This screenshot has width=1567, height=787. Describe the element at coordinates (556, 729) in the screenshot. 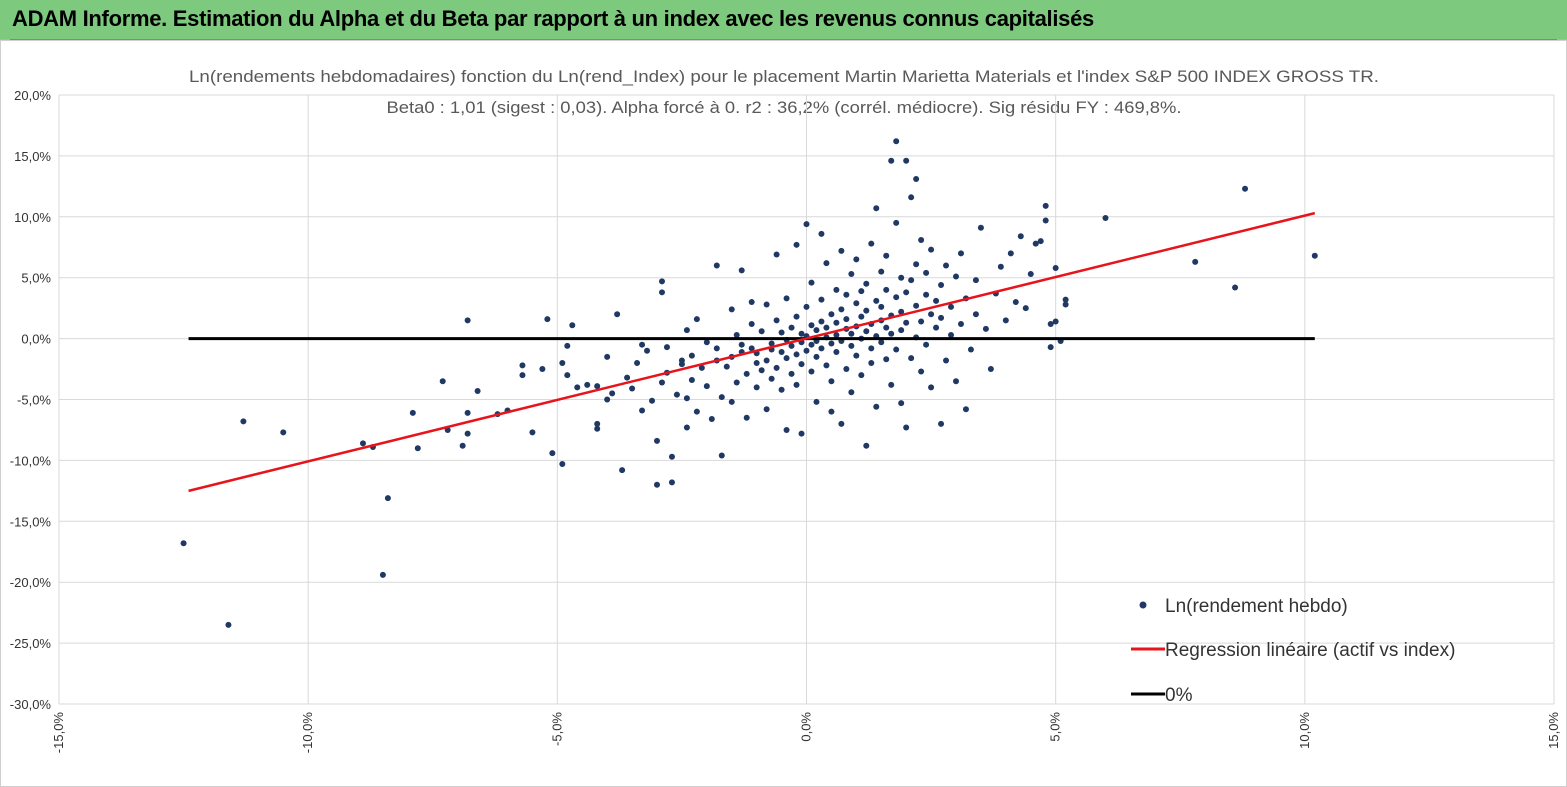

I see `x-tick-label: -5,0%` at that location.